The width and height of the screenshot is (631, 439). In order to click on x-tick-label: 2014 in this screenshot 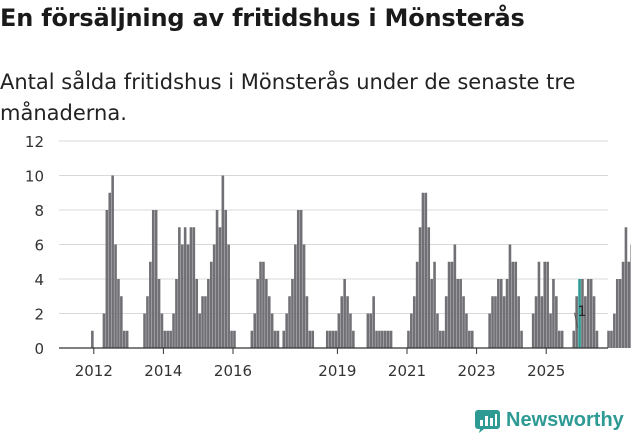, I will do `click(163, 371)`.